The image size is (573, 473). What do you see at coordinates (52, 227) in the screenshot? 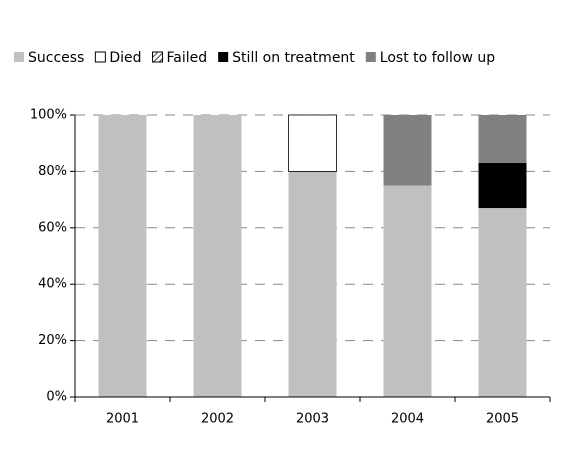
I see `y-tick-label: 60%` at bounding box center [52, 227].